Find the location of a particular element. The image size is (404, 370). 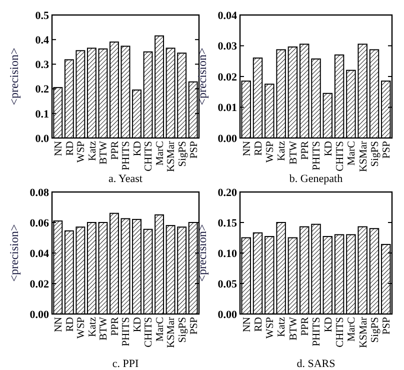

y-tick-label: 0.15 is located at coordinates (228, 223).